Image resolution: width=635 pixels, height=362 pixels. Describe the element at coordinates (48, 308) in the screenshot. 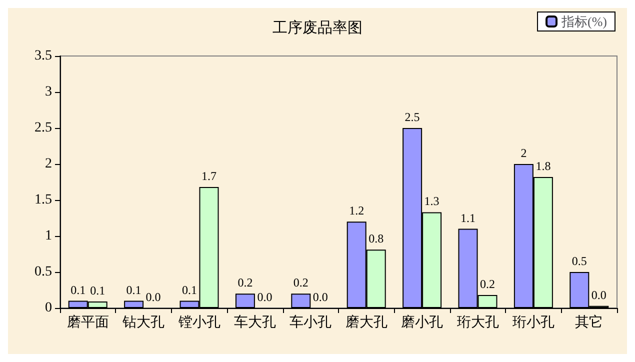

I see `y-tick-label: 0` at that location.